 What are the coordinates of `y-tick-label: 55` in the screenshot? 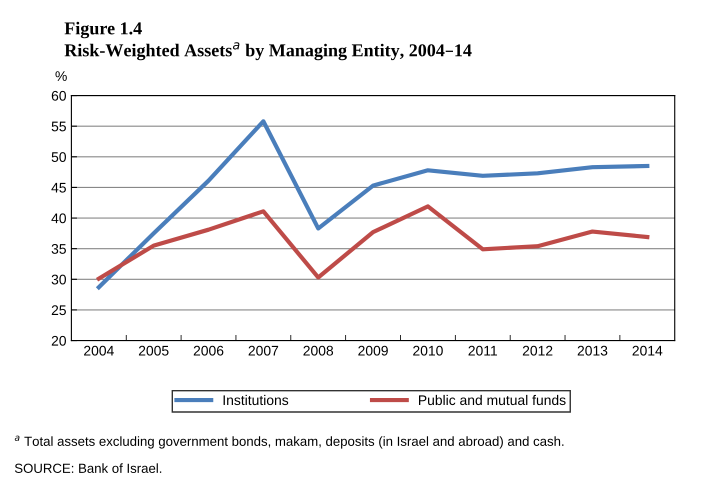 It's located at (59, 127).